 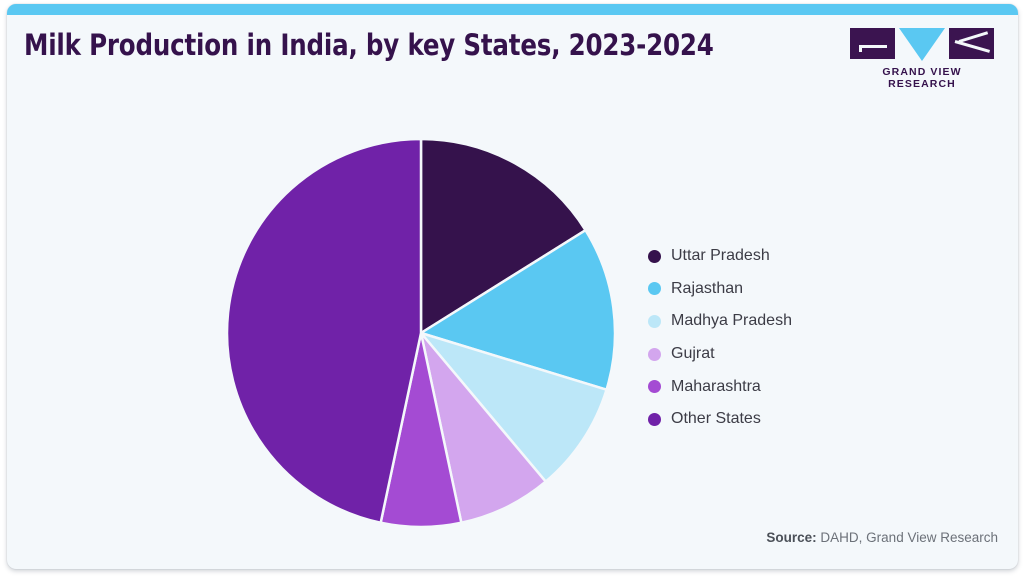 I want to click on legend-item-label: Uttar Pradesh, so click(x=720, y=256).